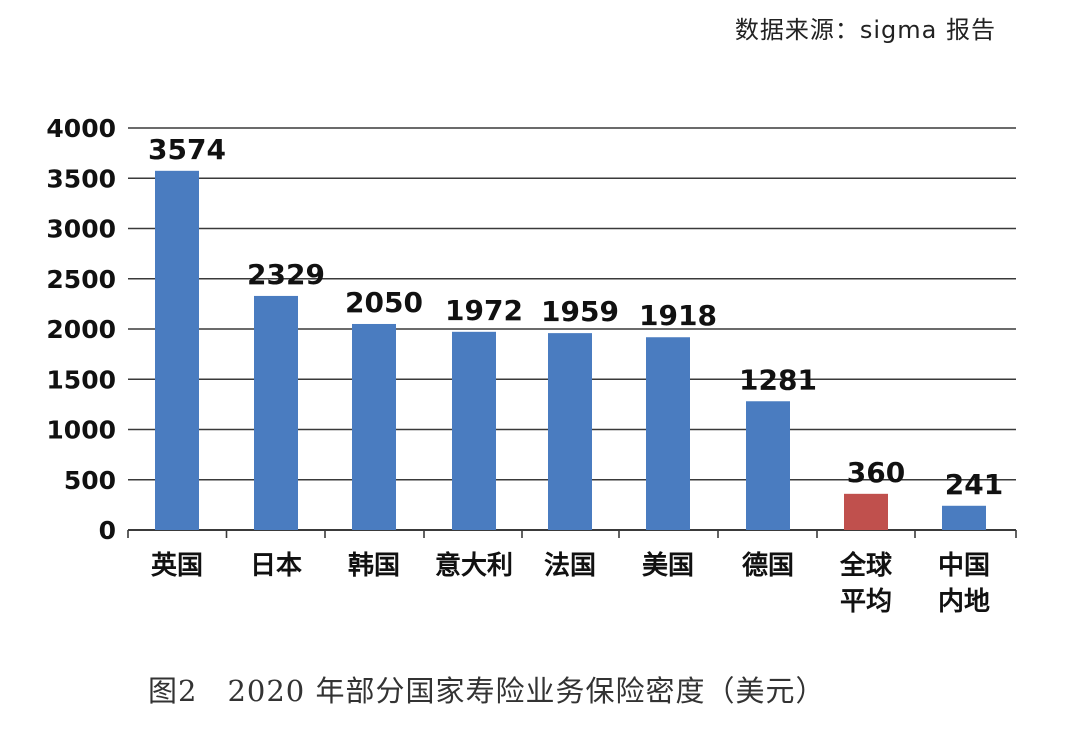 The image size is (1080, 732). Describe the element at coordinates (276, 566) in the screenshot. I see `x-tick-label: 日本` at that location.